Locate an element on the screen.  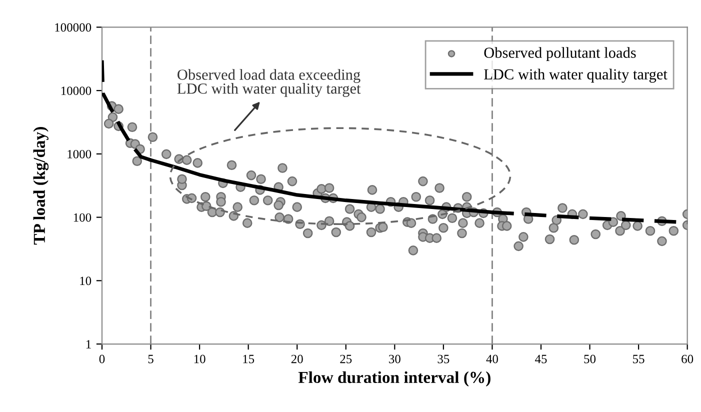
y-tick-label: 100000 is located at coordinates (73, 27).